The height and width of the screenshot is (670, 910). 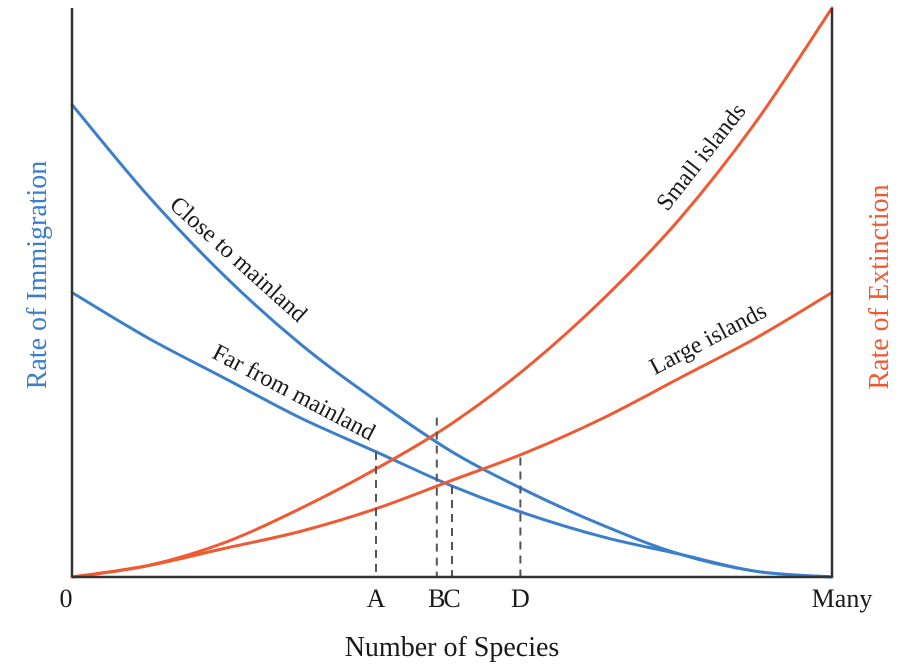 I want to click on x-tick-label-0: 0, so click(x=66, y=598).